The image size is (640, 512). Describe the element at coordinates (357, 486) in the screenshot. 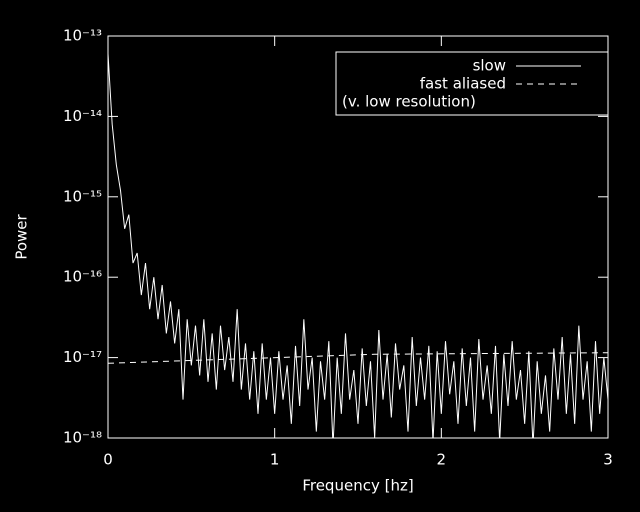

I see `x-axis-label: Frequency [hz]` at that location.